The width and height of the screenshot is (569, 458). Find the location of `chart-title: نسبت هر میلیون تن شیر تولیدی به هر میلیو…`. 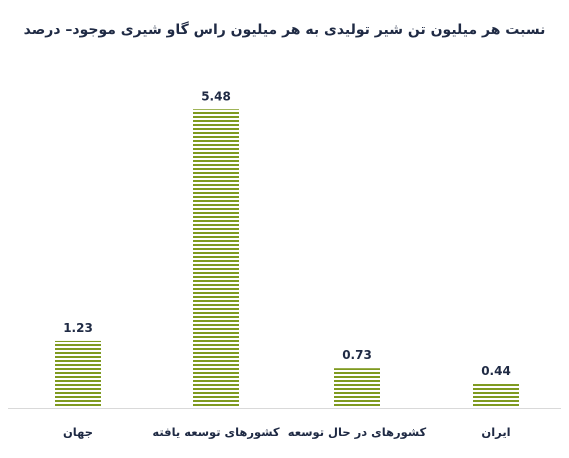

chart-title: نسبت هر میلیون تن شیر تولیدی به هر میلیو… is located at coordinates (284, 30).